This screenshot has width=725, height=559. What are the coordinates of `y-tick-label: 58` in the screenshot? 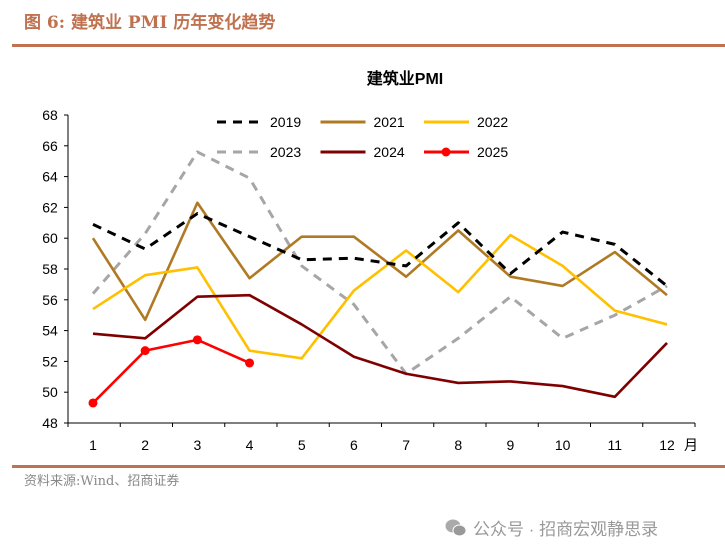 It's located at (50, 269).